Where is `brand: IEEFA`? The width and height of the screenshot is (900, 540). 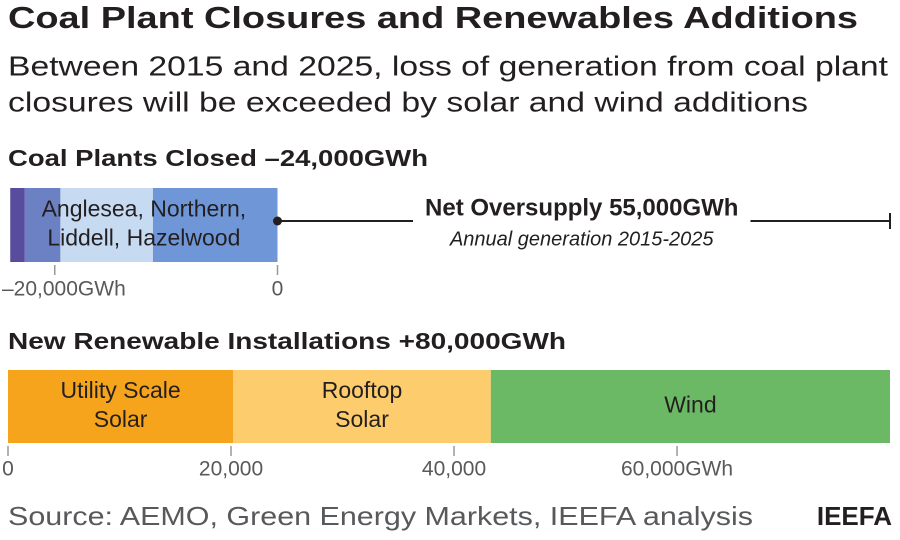
brand: IEEFA is located at coordinates (854, 516).